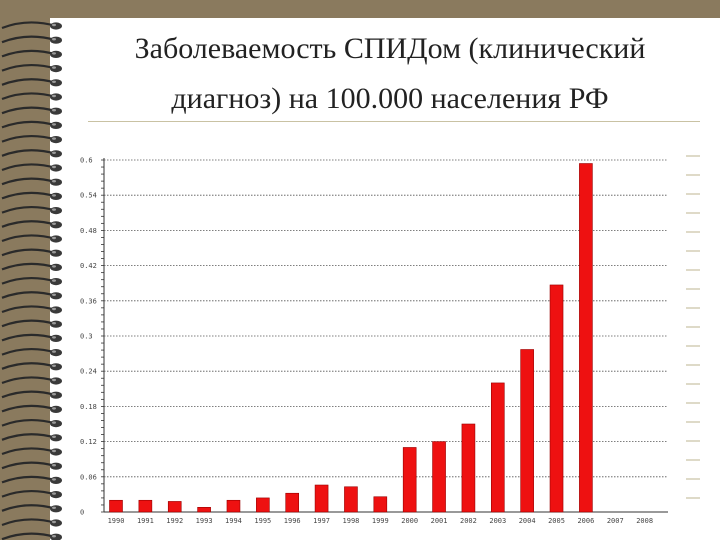 This screenshot has height=540, width=720. Describe the element at coordinates (615, 521) in the screenshot. I see `x-tick-label: 2007` at that location.